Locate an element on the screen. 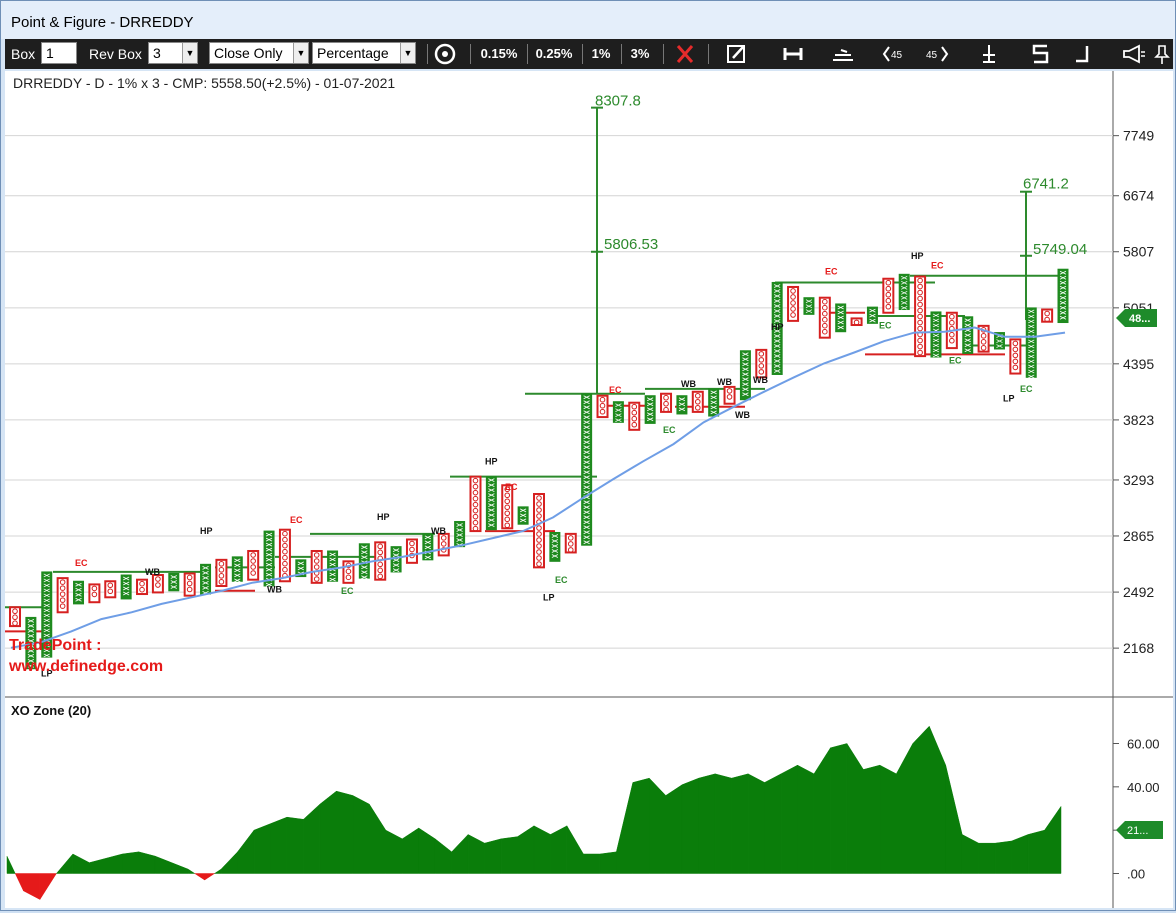 The width and height of the screenshot is (1176, 913). pin-icon is located at coordinates (1162, 54).